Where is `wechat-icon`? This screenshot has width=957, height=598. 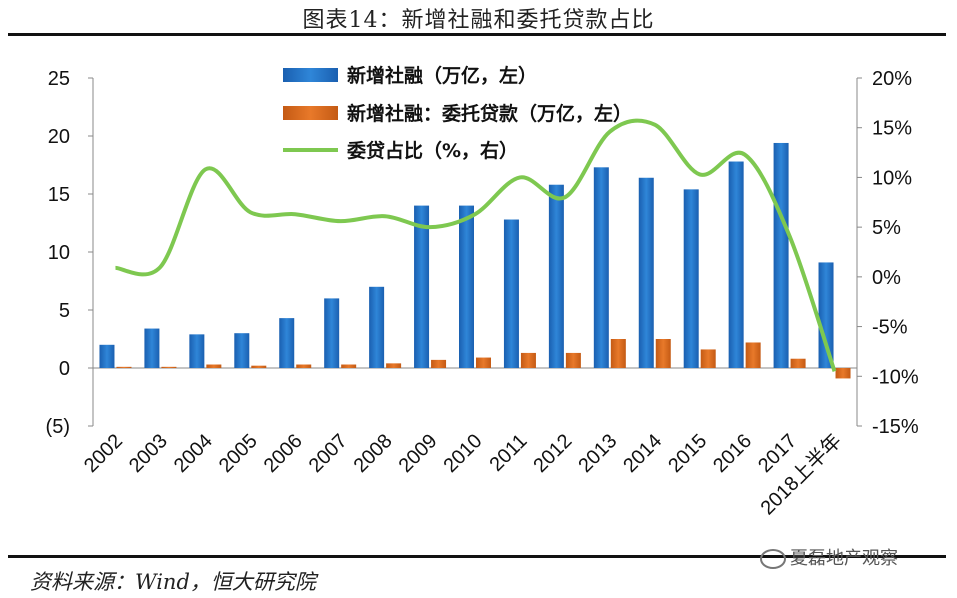 wechat-icon is located at coordinates (773, 559).